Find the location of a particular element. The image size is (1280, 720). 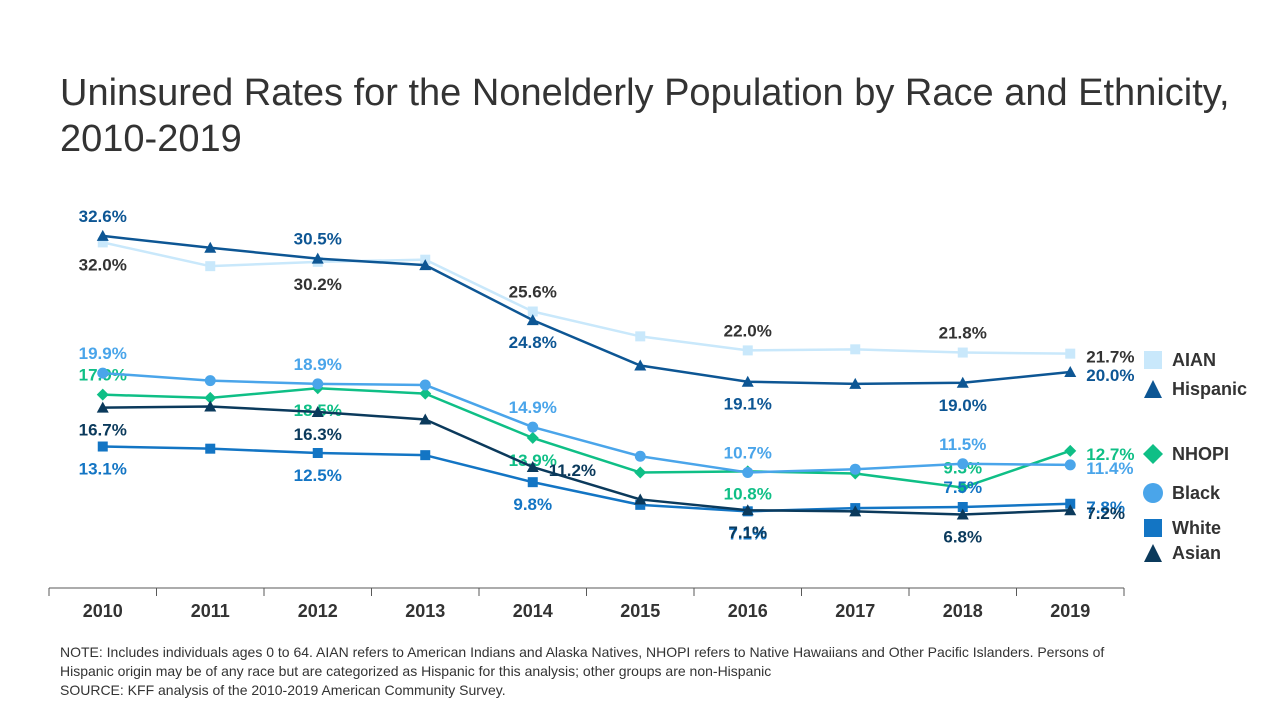

x-tick-label: 2014 is located at coordinates (533, 611).